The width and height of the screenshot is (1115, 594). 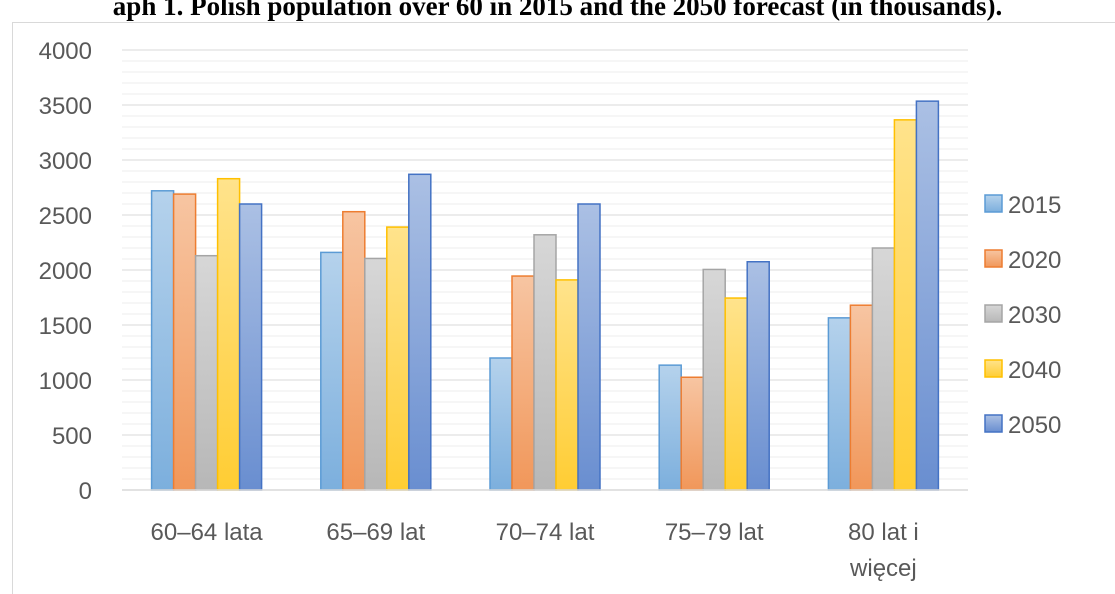 I want to click on legend-swatch-2015, so click(x=993, y=203).